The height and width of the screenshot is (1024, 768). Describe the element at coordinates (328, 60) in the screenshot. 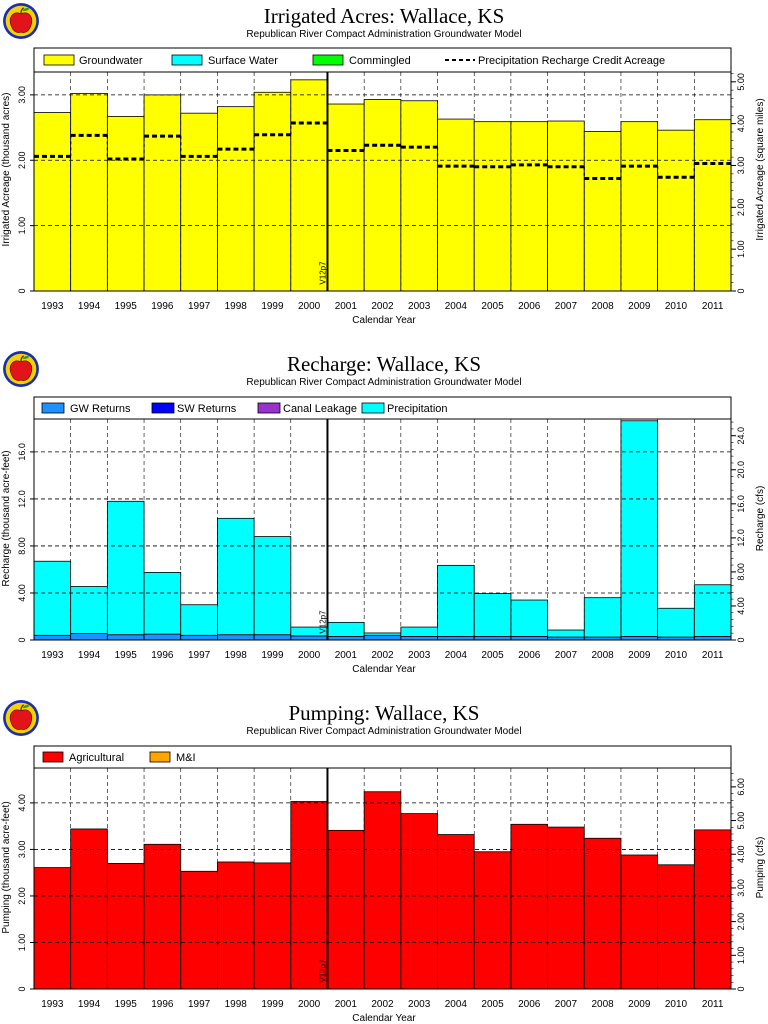

I see `legend-swatch-commingled` at that location.